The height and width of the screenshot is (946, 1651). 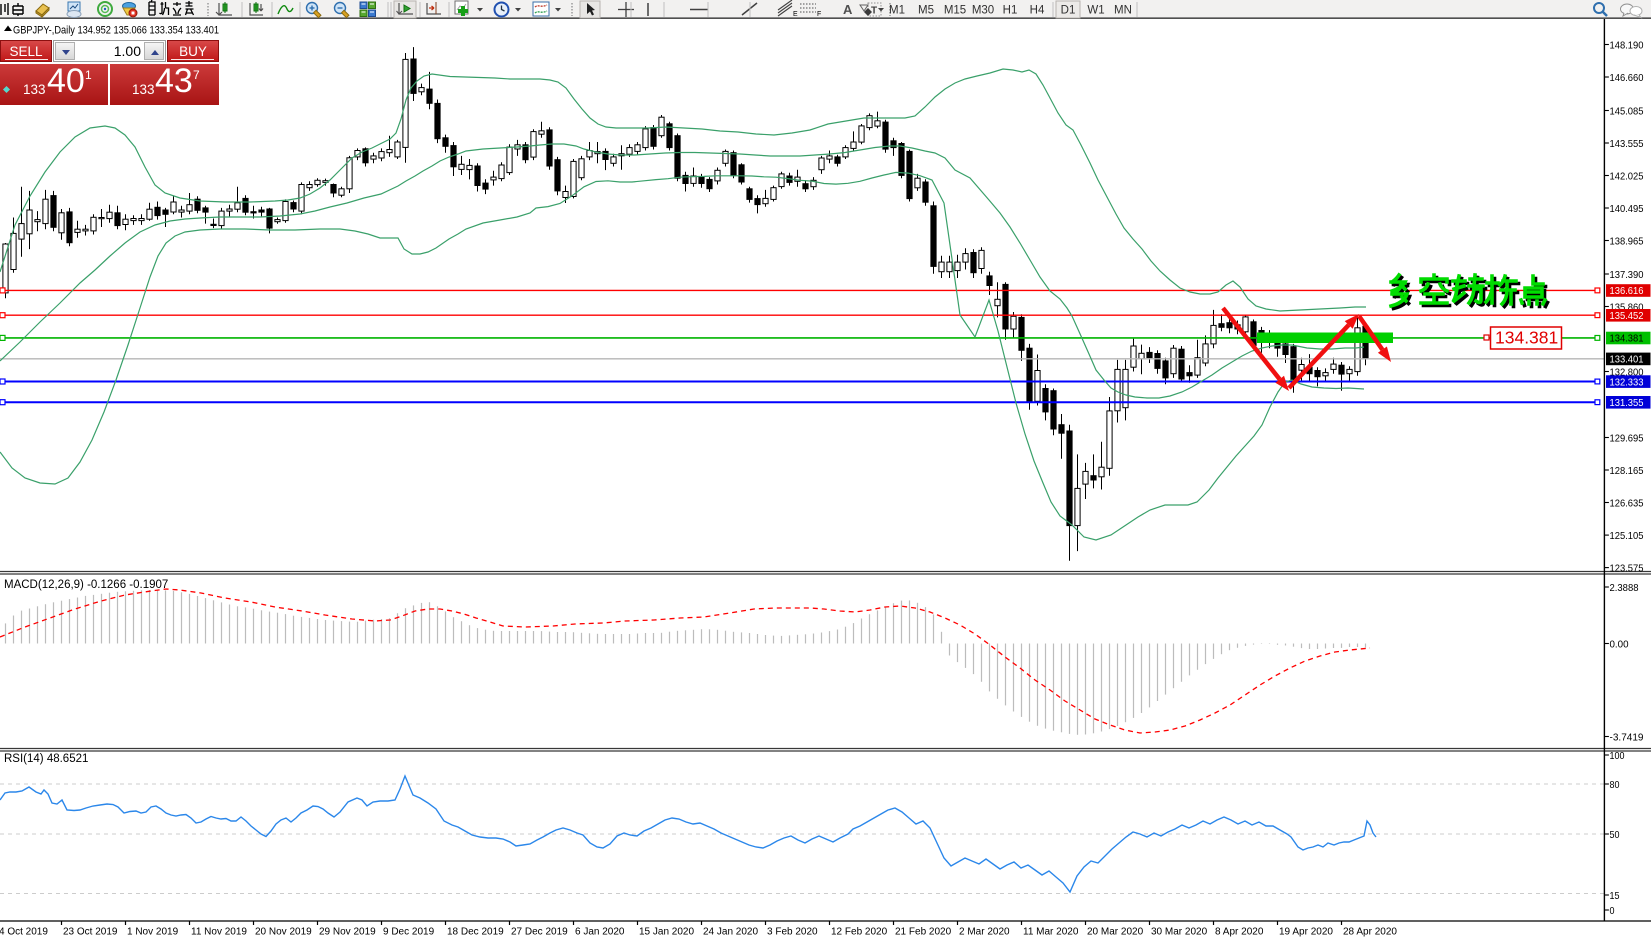 What do you see at coordinates (1123, 11) in the screenshot?
I see `svg-text: MN` at bounding box center [1123, 11].